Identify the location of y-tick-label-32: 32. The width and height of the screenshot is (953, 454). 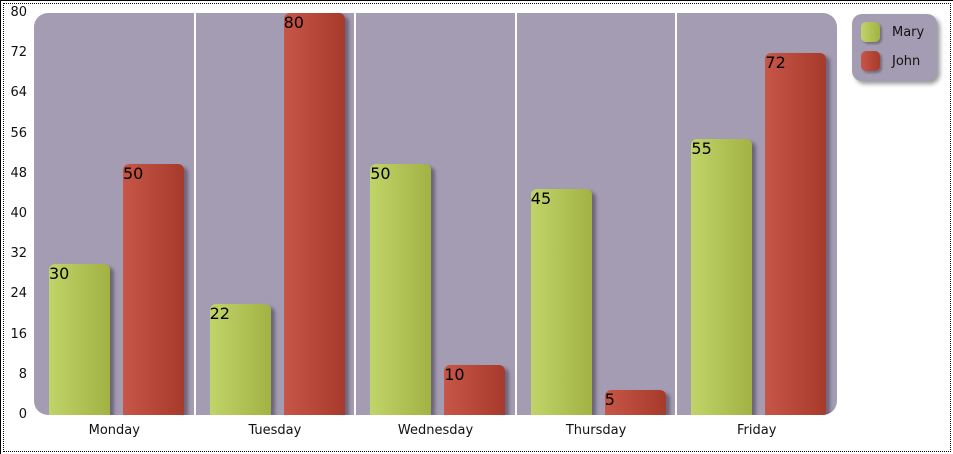
(18, 254).